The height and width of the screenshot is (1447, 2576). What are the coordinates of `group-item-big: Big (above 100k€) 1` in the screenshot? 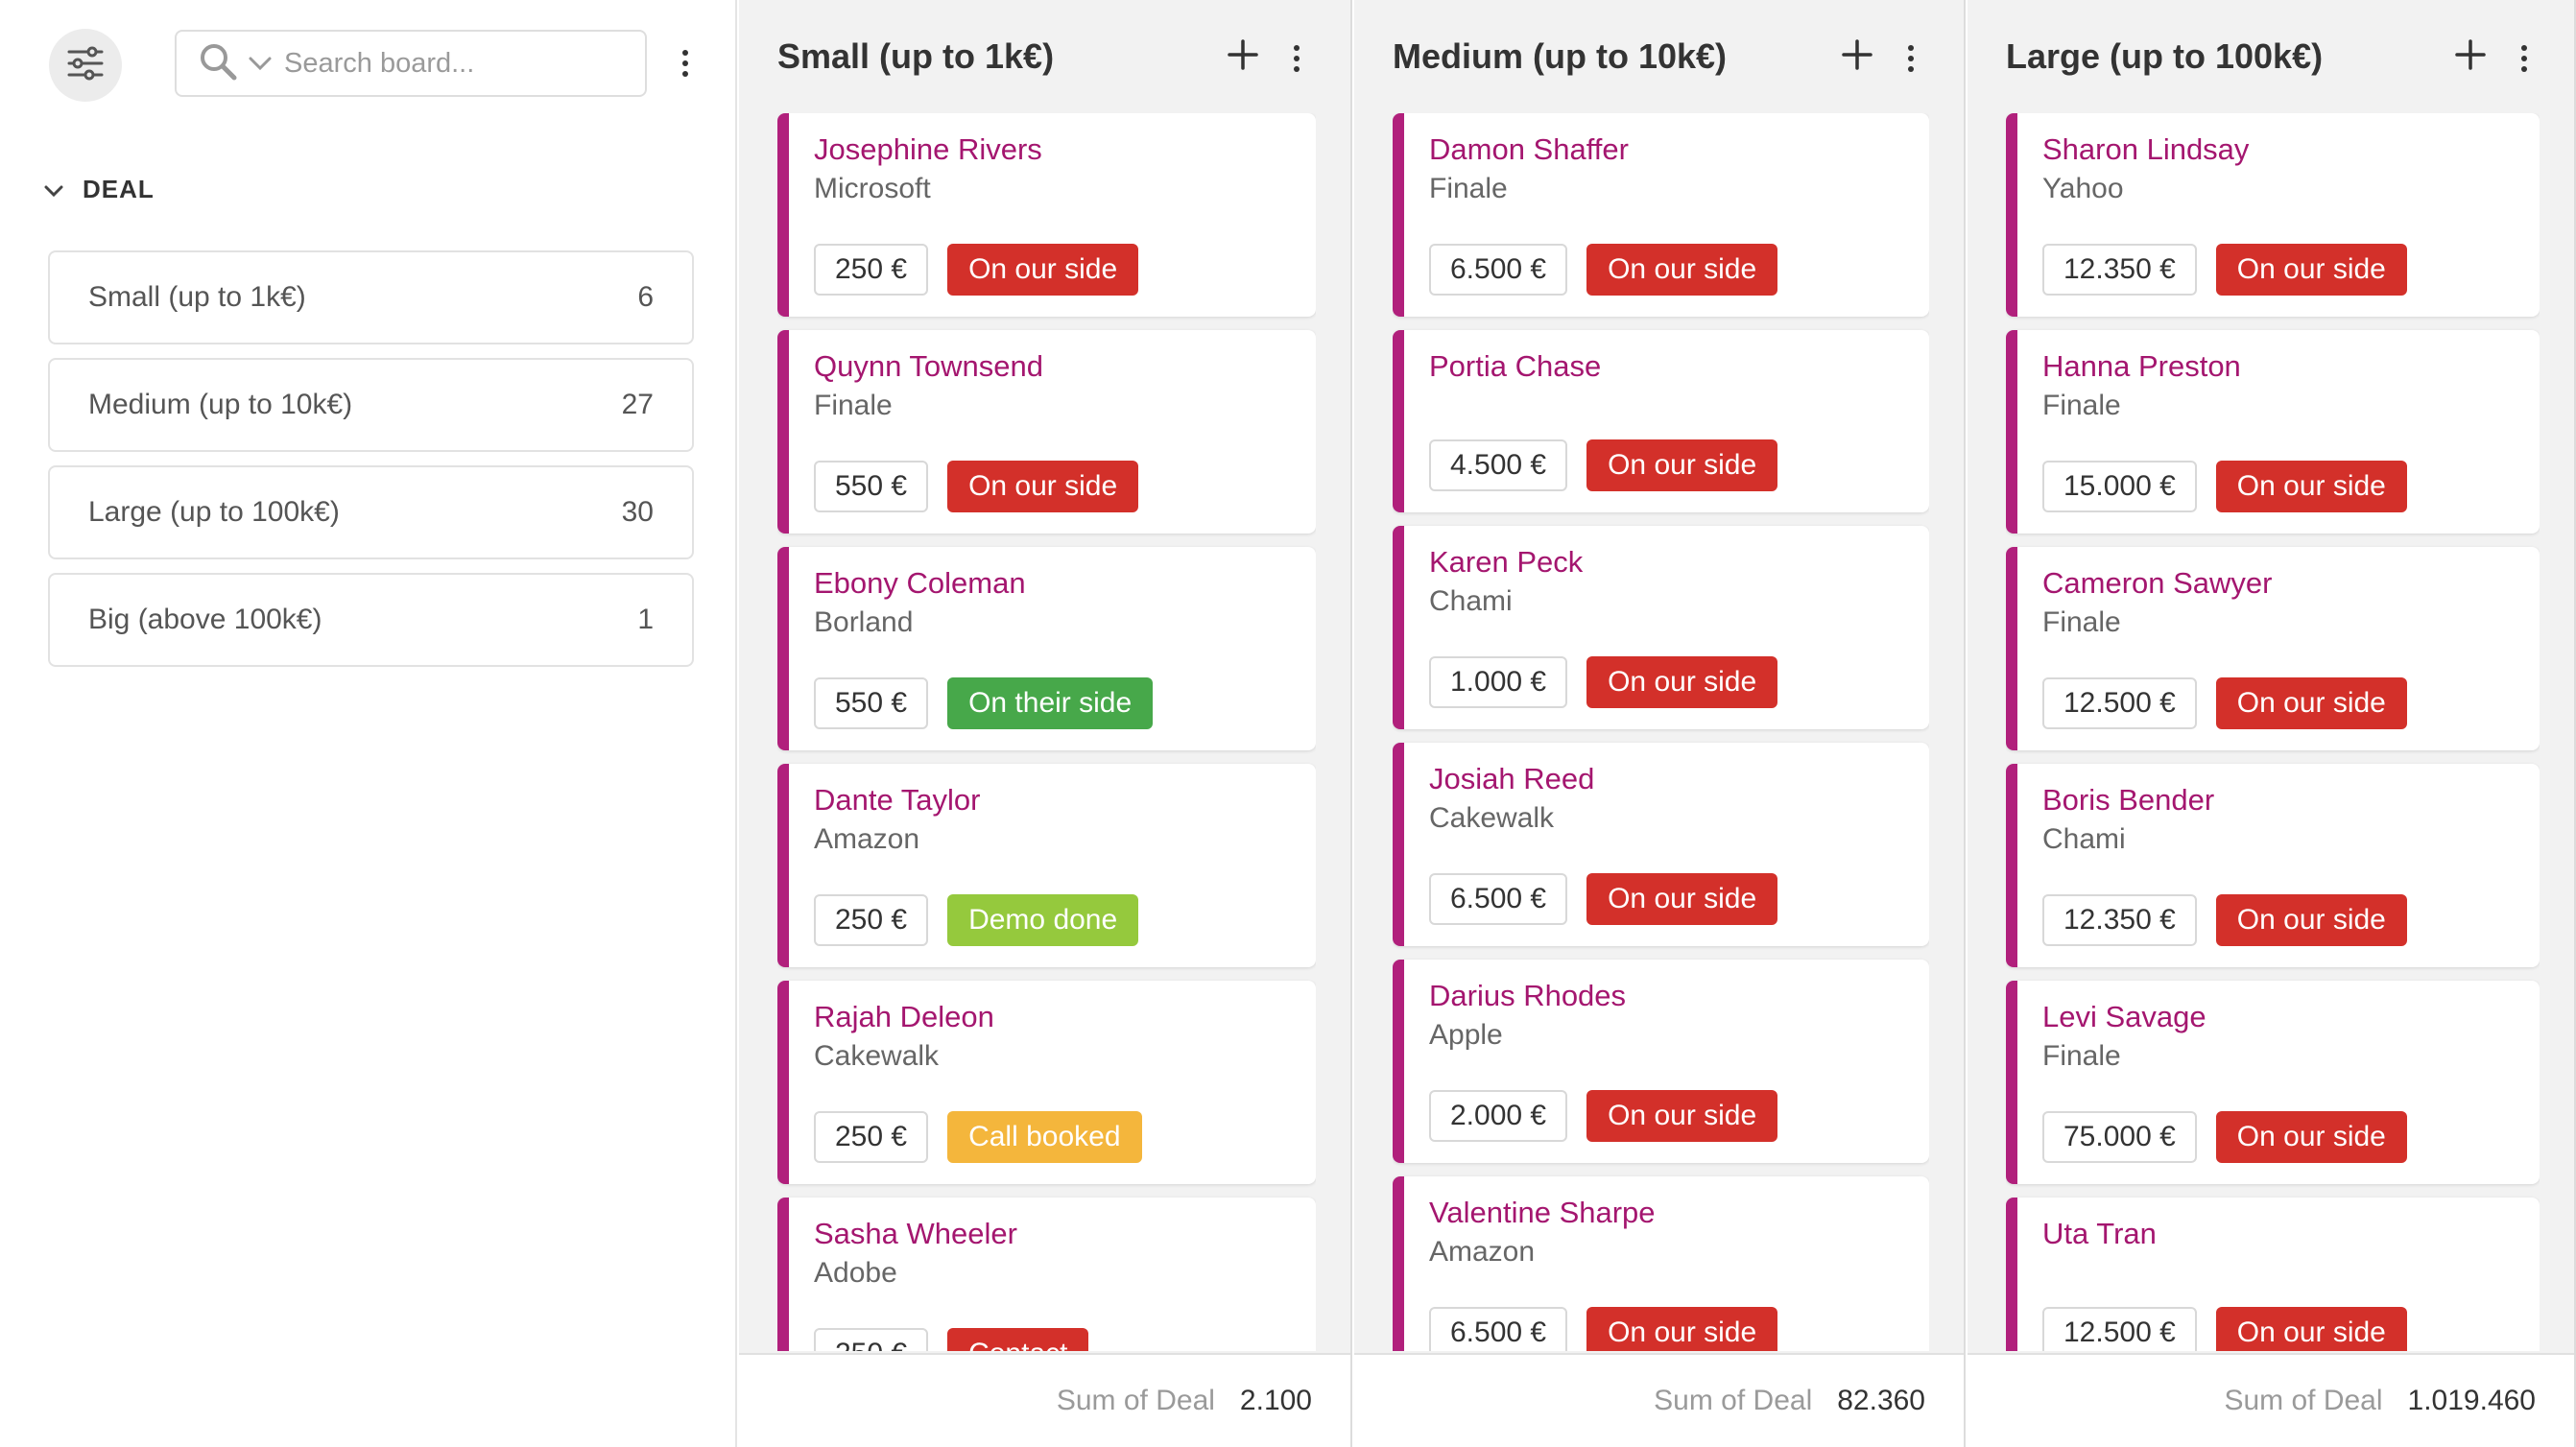 It's located at (371, 620).